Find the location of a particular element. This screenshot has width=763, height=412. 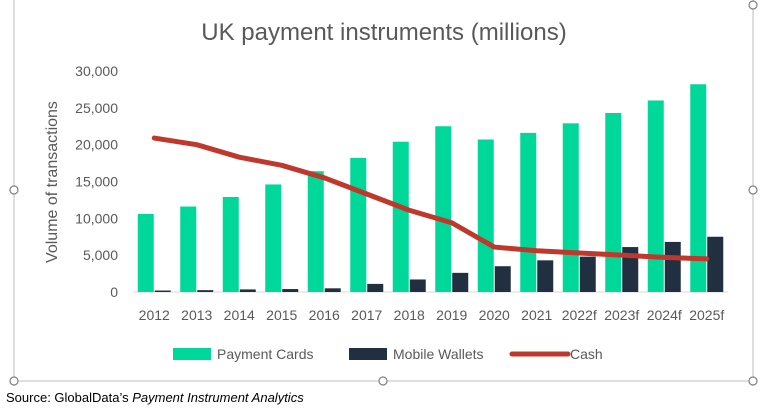

x-tick-label: 2016 is located at coordinates (324, 315).